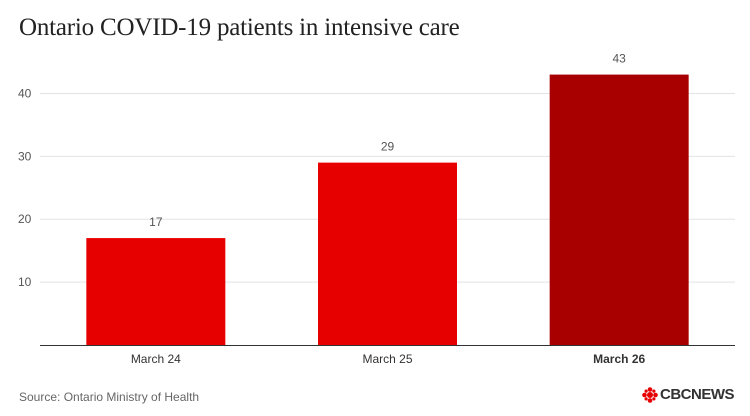 The width and height of the screenshot is (750, 416). What do you see at coordinates (25, 219) in the screenshot?
I see `y-tick-label: 20` at bounding box center [25, 219].